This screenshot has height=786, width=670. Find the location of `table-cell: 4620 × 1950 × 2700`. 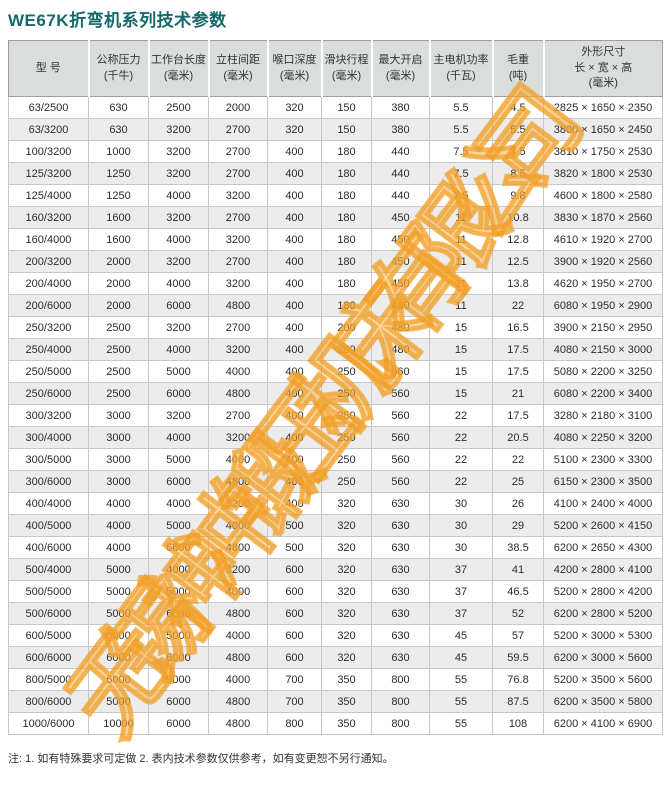

table-cell: 4620 × 1950 × 2700 is located at coordinates (603, 283).